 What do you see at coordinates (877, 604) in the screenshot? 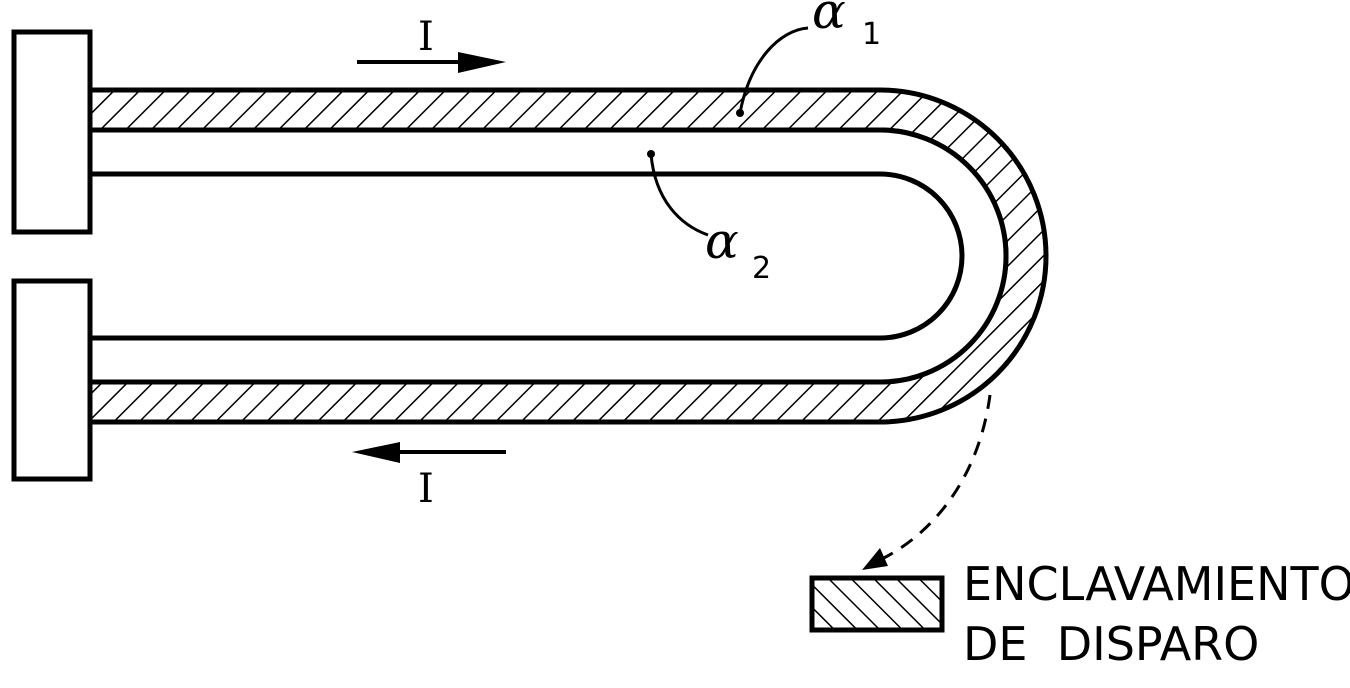
I see `trip-latch` at bounding box center [877, 604].